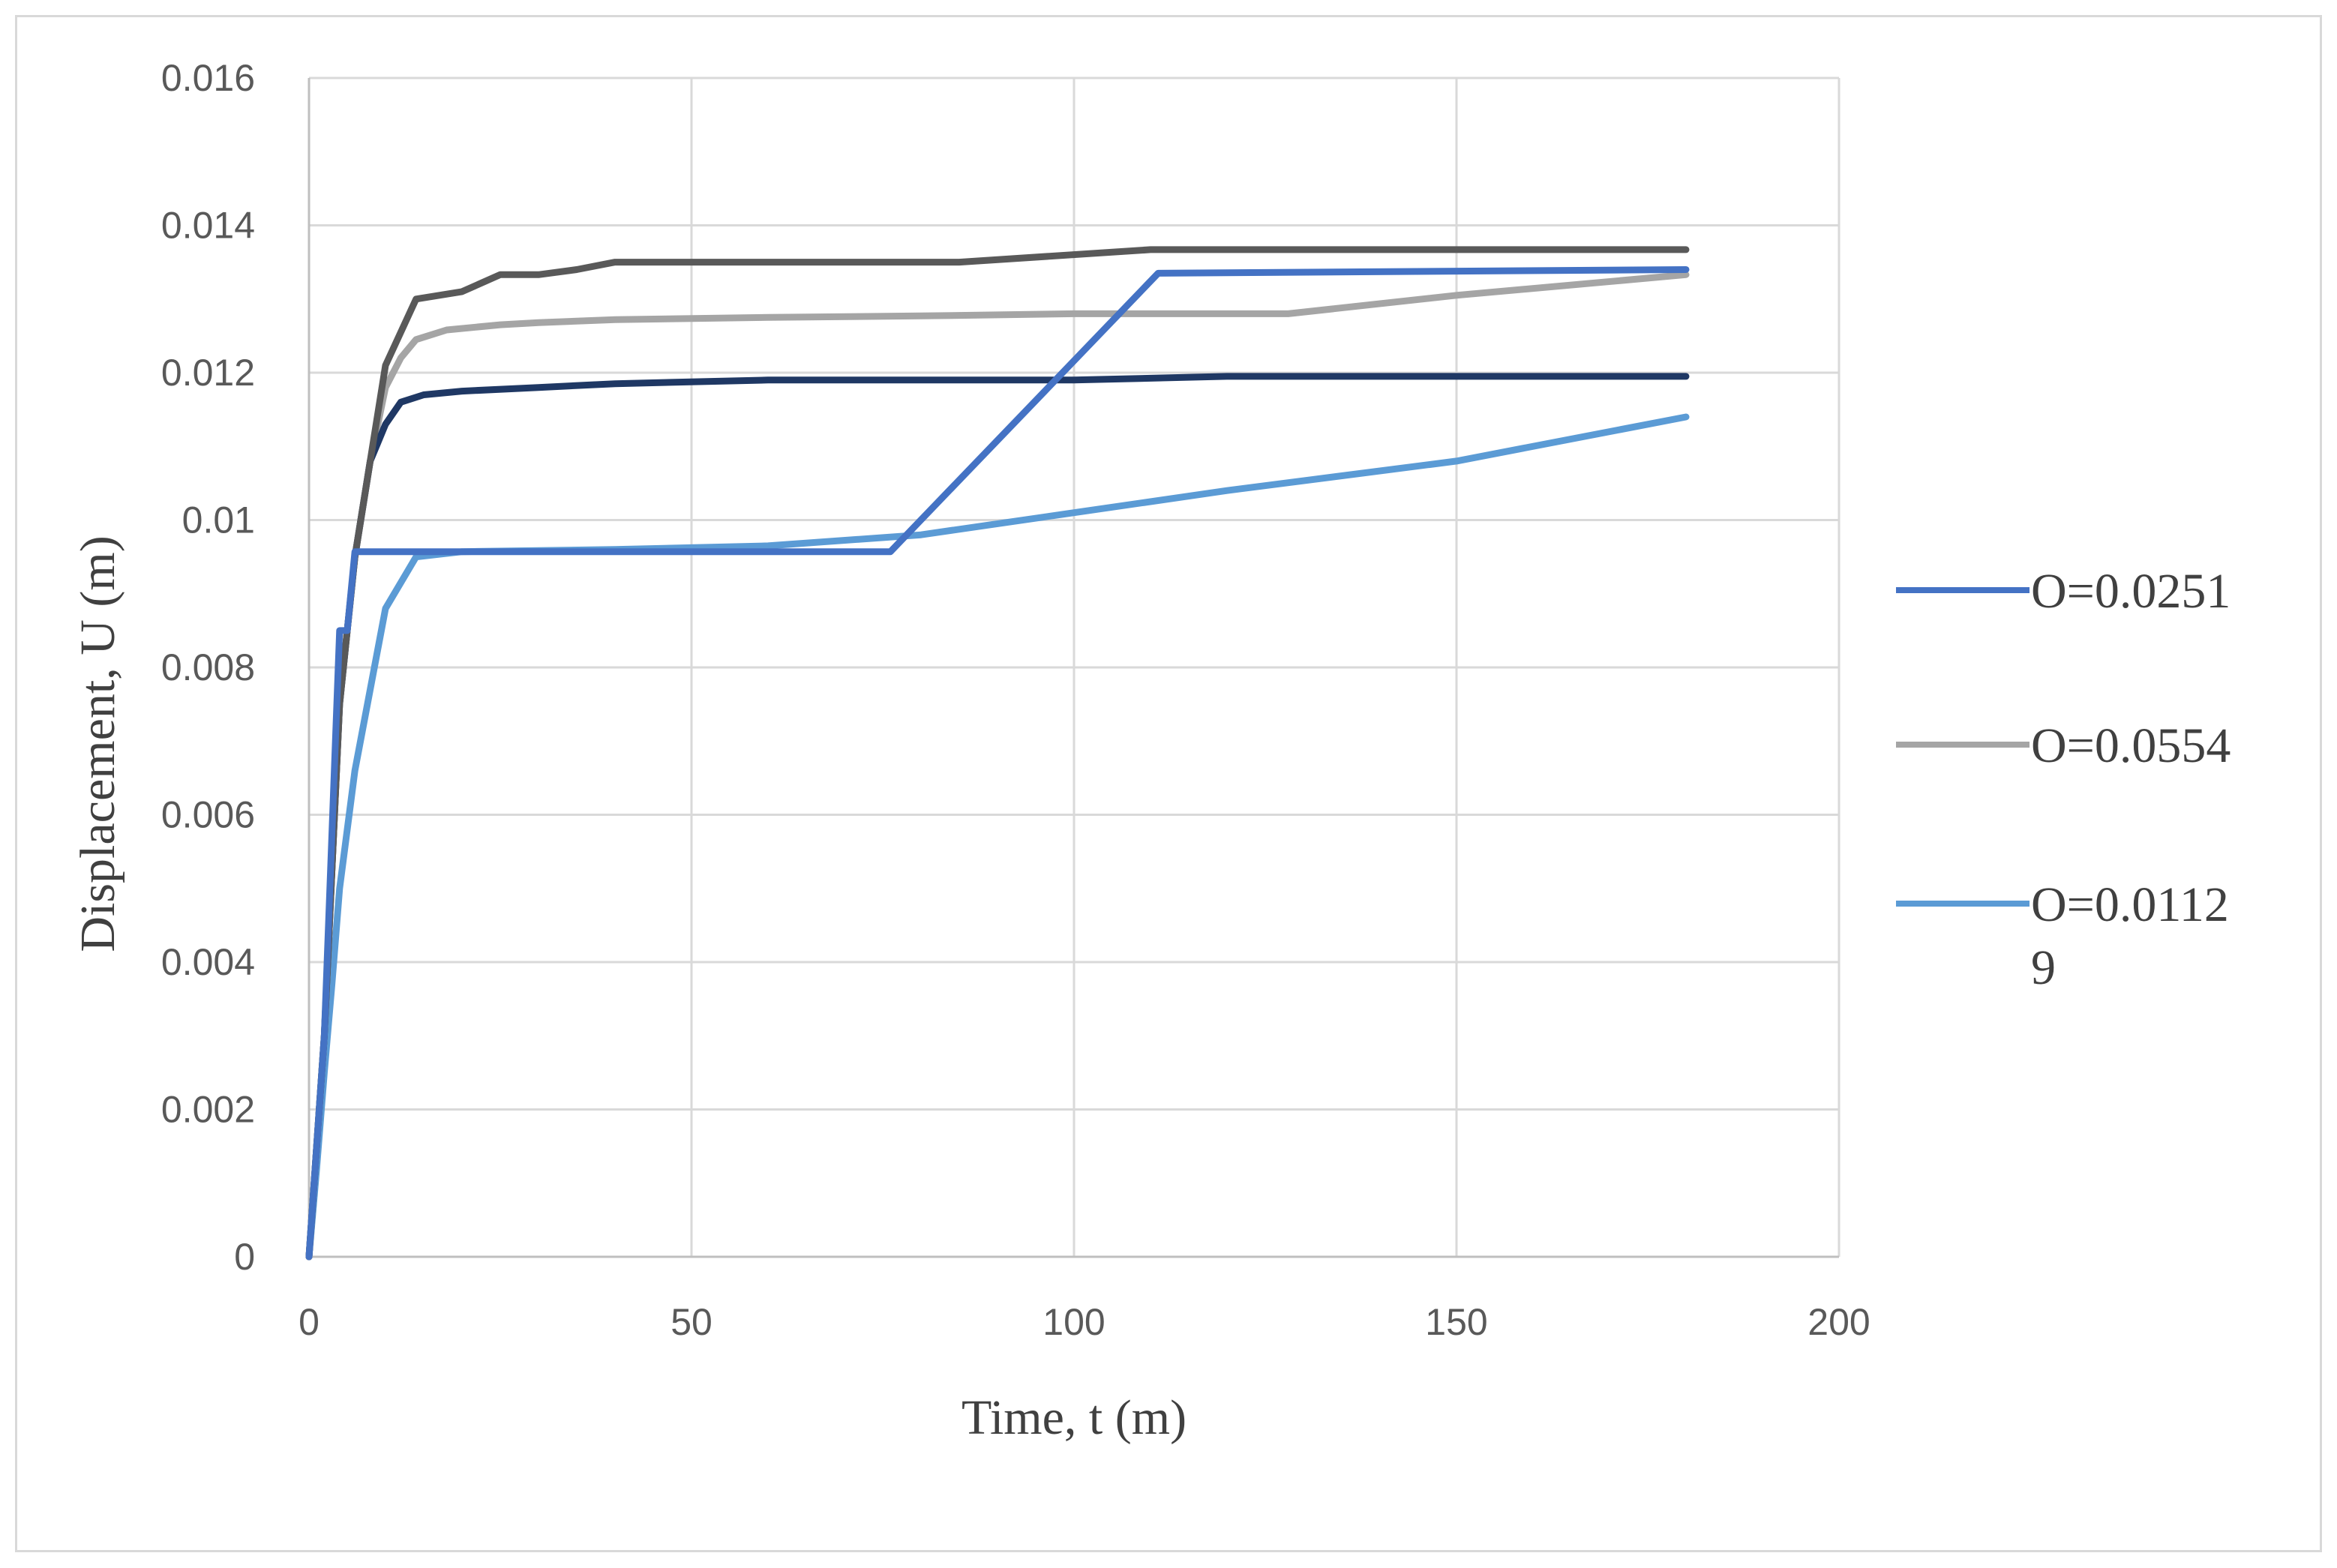 Image resolution: width=2337 pixels, height=1568 pixels. I want to click on x-tick-label: 200, so click(1839, 1322).